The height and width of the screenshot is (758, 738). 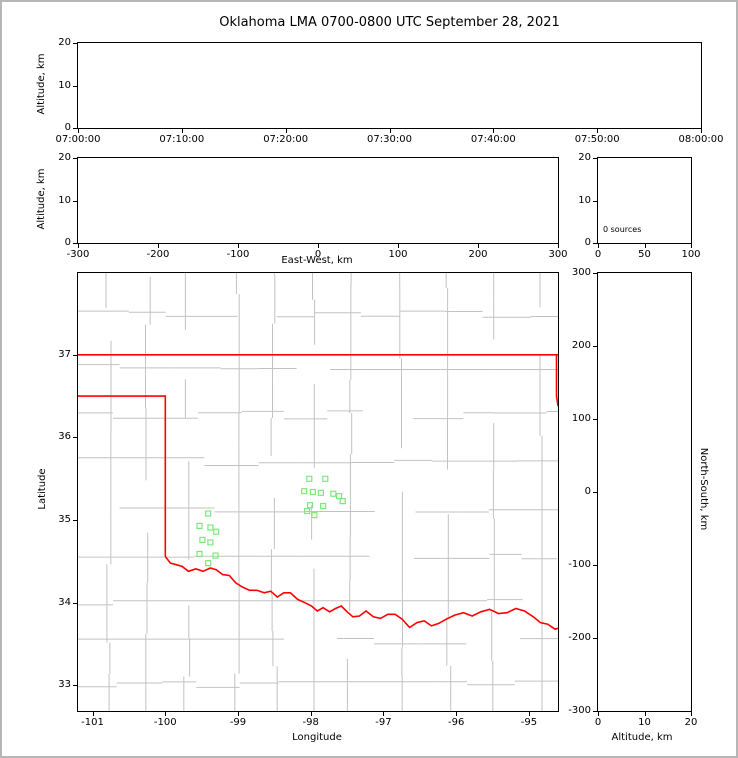 What do you see at coordinates (389, 139) in the screenshot?
I see `x-tick-label: 07:30:00` at bounding box center [389, 139].